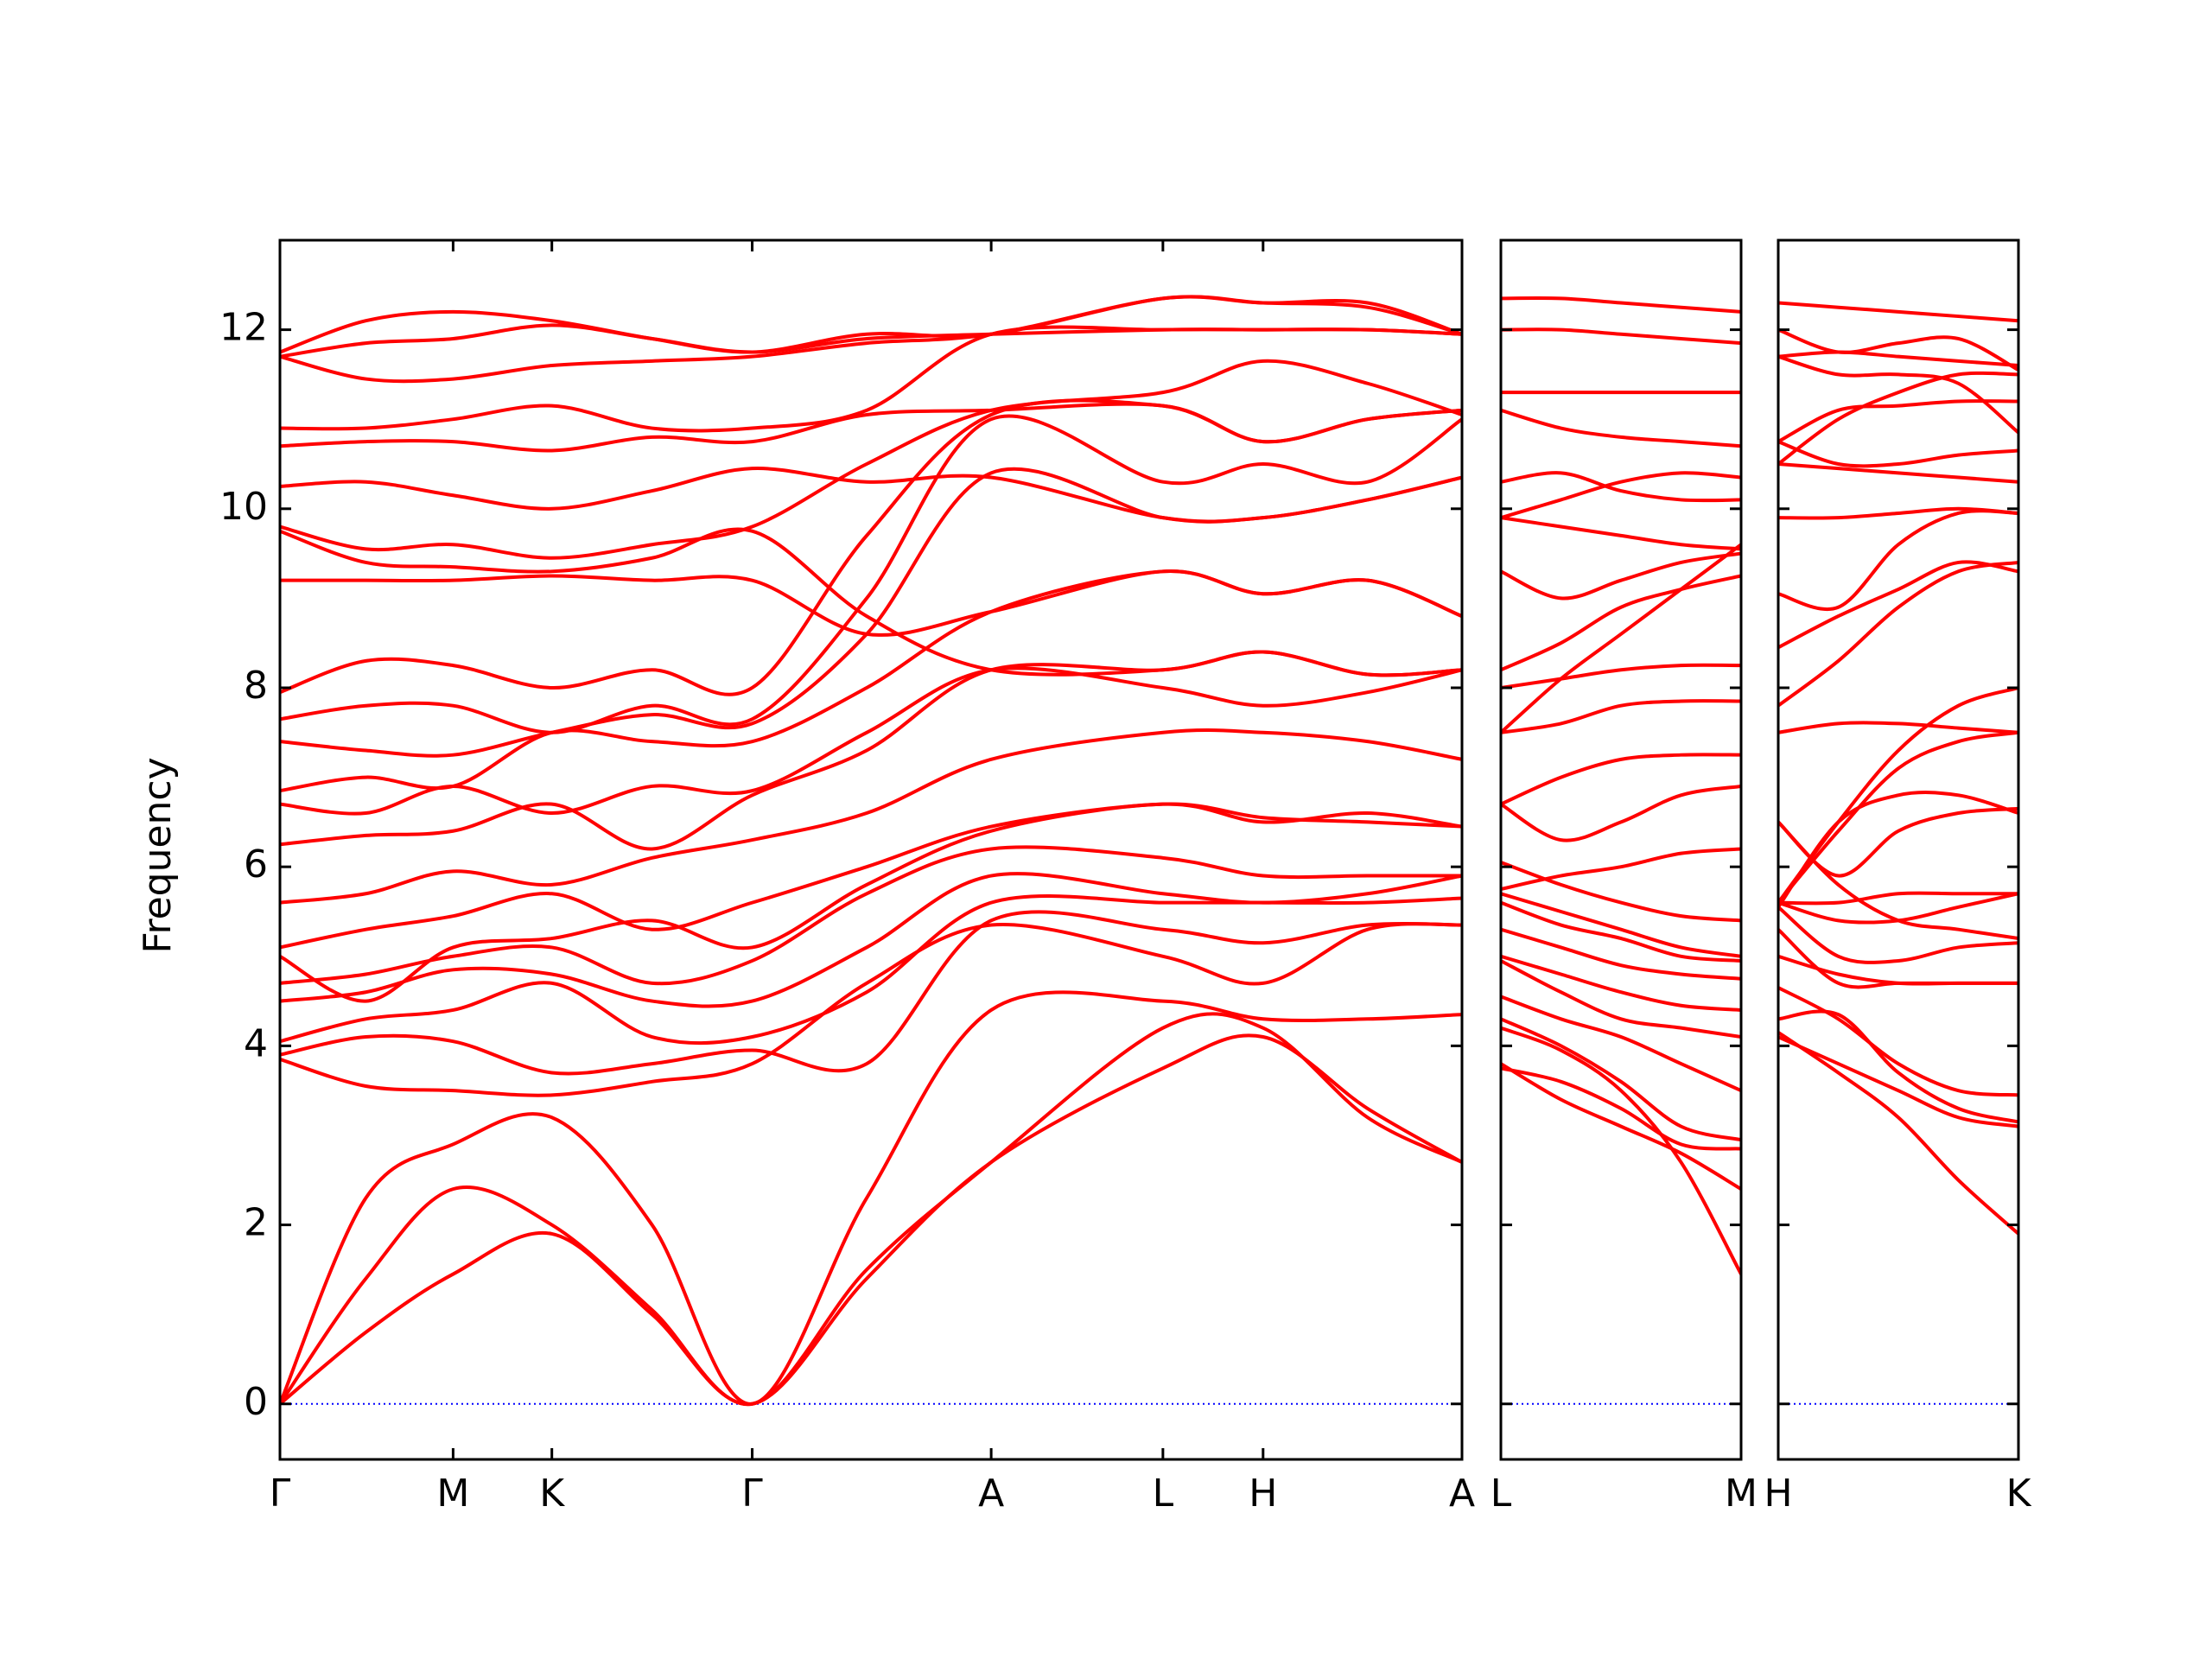 The height and width of the screenshot is (1659, 2212). Describe the element at coordinates (243, 507) in the screenshot. I see `y-tick-label: 10` at that location.